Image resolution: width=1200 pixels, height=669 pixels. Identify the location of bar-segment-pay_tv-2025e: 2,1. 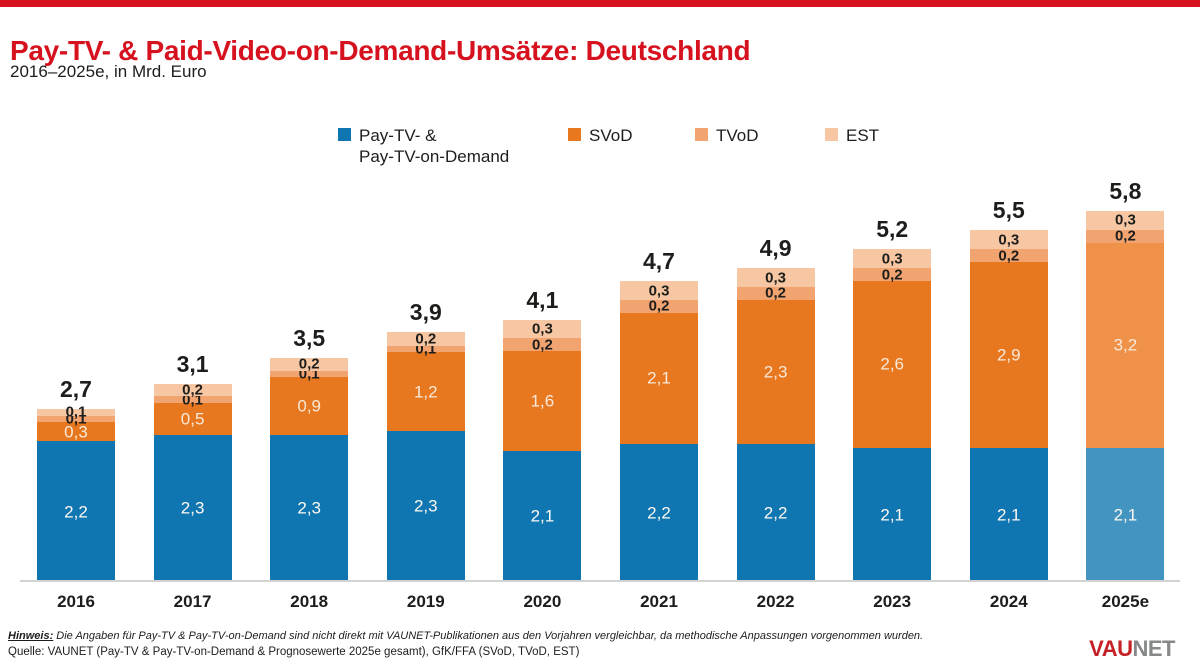
(1125, 514).